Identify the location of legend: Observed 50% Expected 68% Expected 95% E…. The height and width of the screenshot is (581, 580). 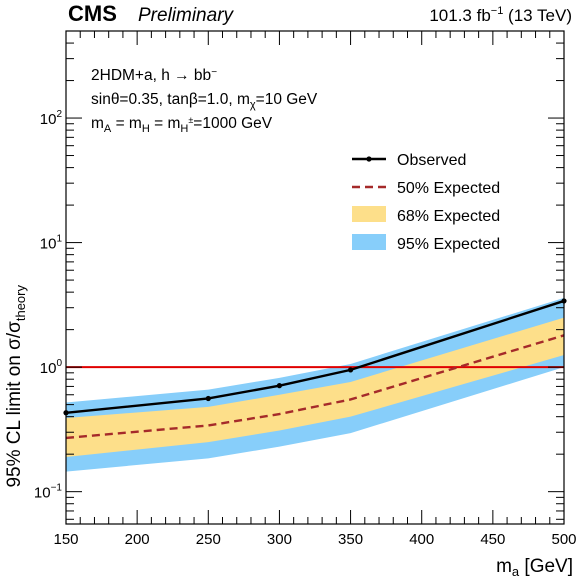
(426, 202).